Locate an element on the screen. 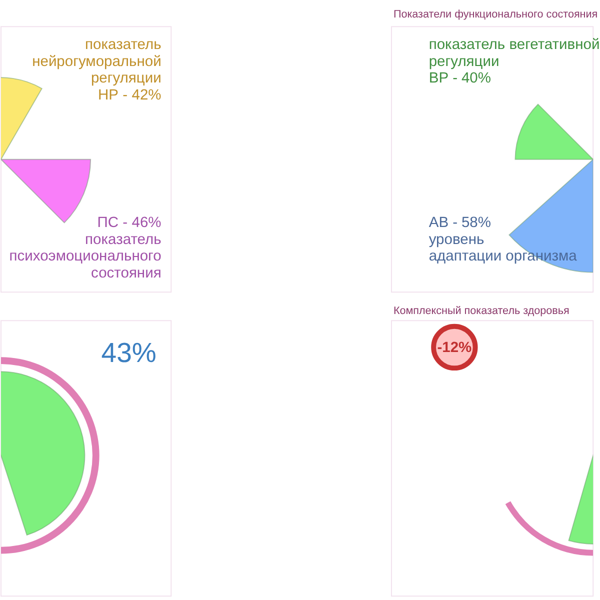 Image resolution: width=600 pixels, height=600 pixels. category-label: НР - is located at coordinates (113, 95).